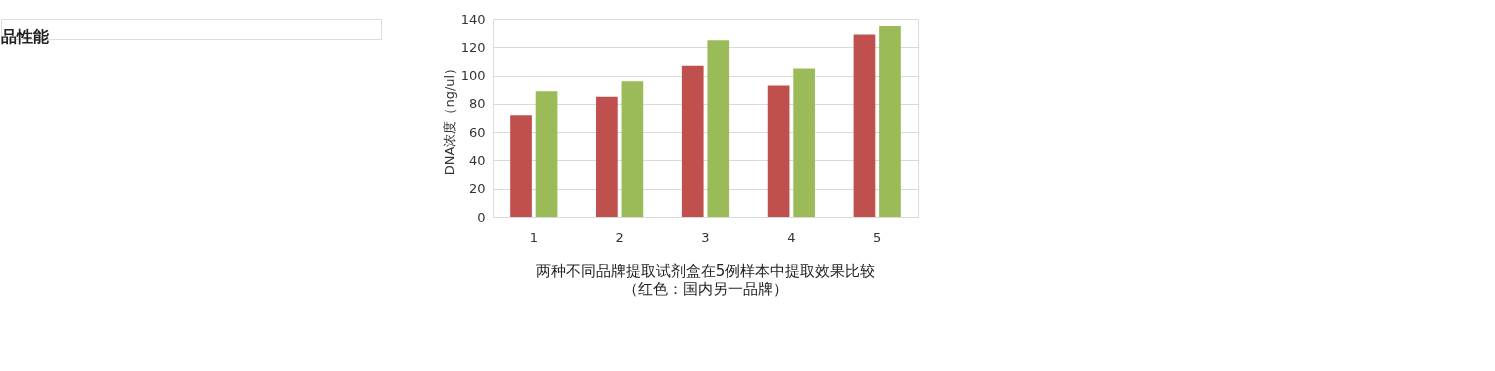  I want to click on x-tick-label: 1, so click(533, 237).